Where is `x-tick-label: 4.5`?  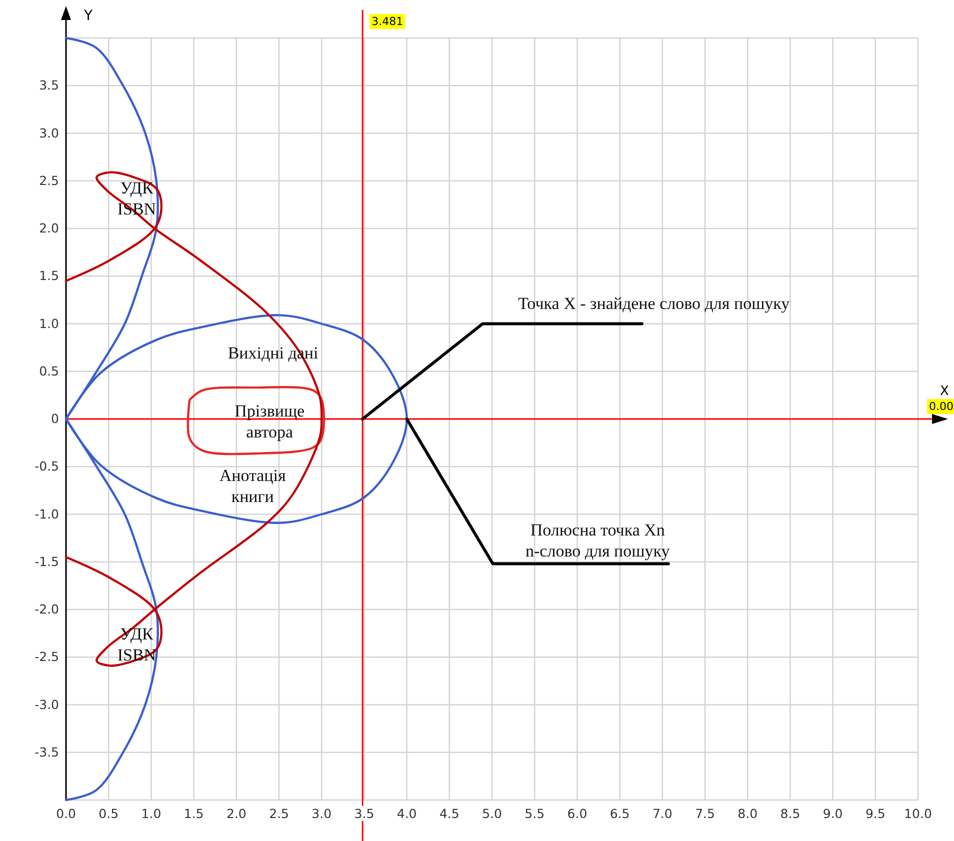
x-tick-label: 4.5 is located at coordinates (449, 813).